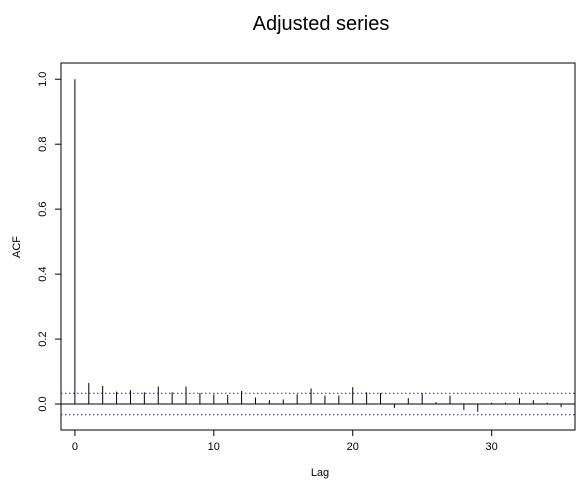 The width and height of the screenshot is (577, 484). What do you see at coordinates (43, 273) in the screenshot?
I see `y-tick-label: 0.4` at bounding box center [43, 273].